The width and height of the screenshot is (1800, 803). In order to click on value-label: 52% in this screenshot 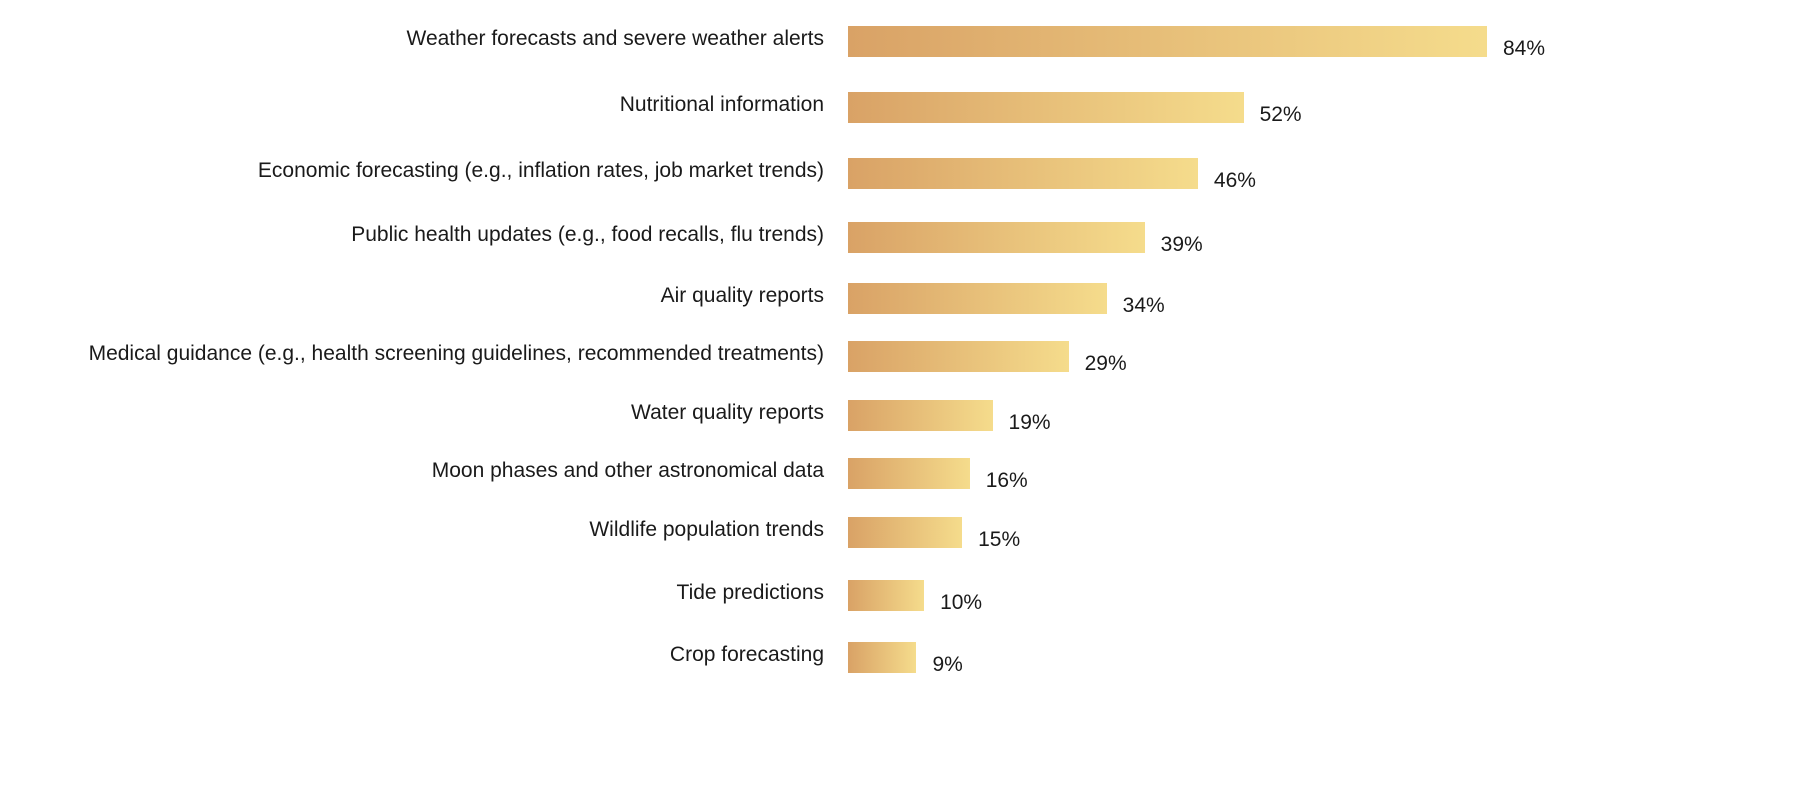, I will do `click(1280, 114)`.